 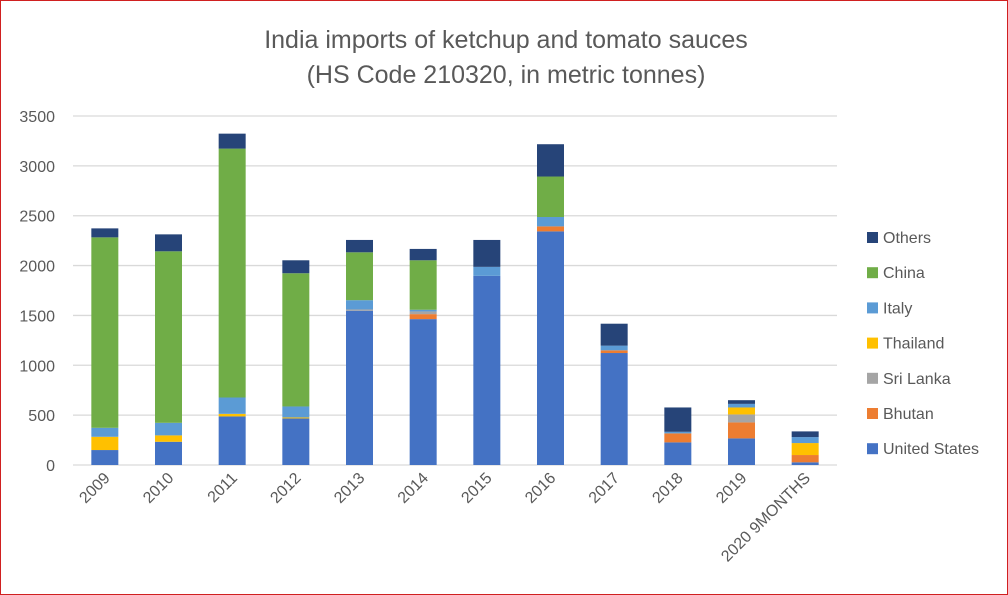 What do you see at coordinates (232, 299) in the screenshot?
I see `bar-stack-2011` at bounding box center [232, 299].